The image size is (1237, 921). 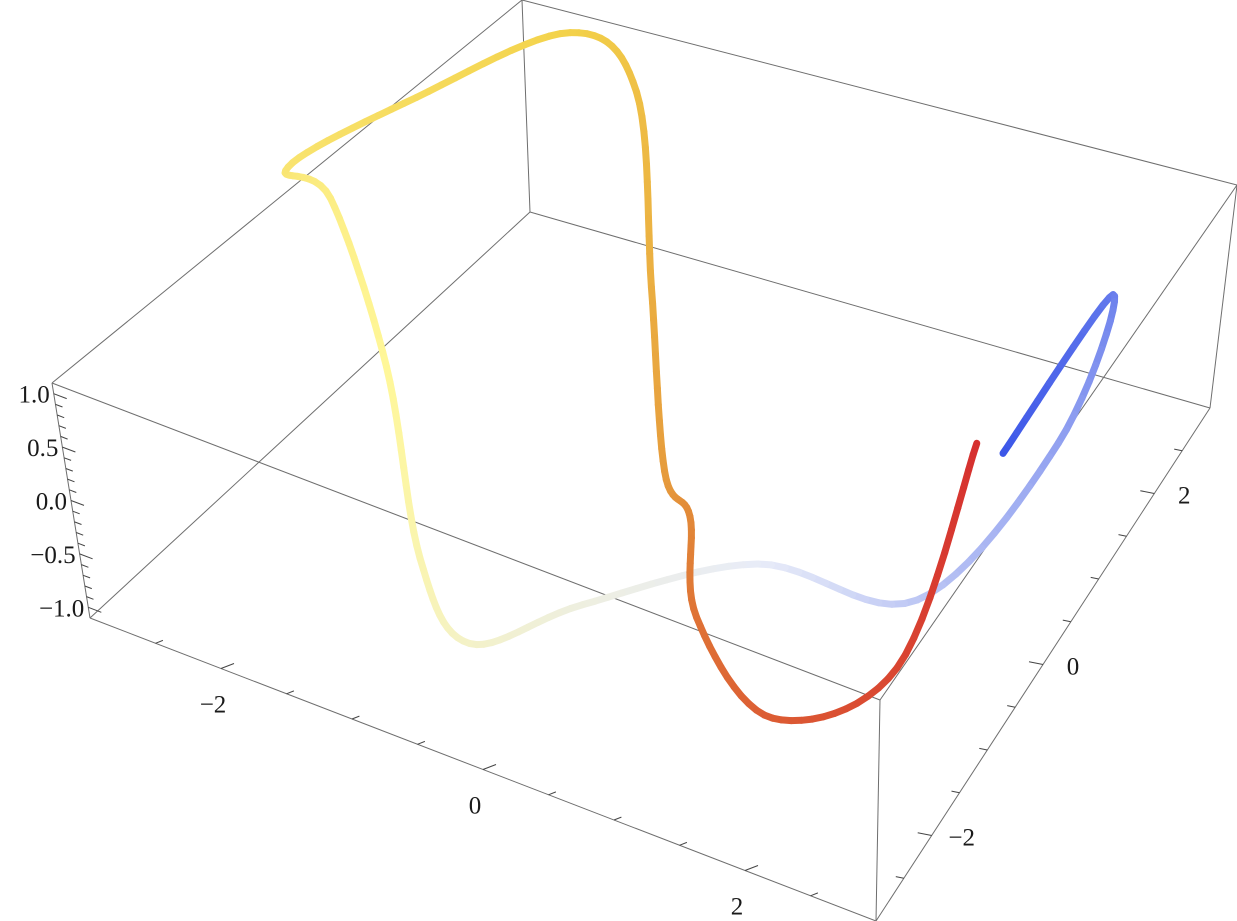 I want to click on y-tick-label: −2, so click(x=961, y=838).